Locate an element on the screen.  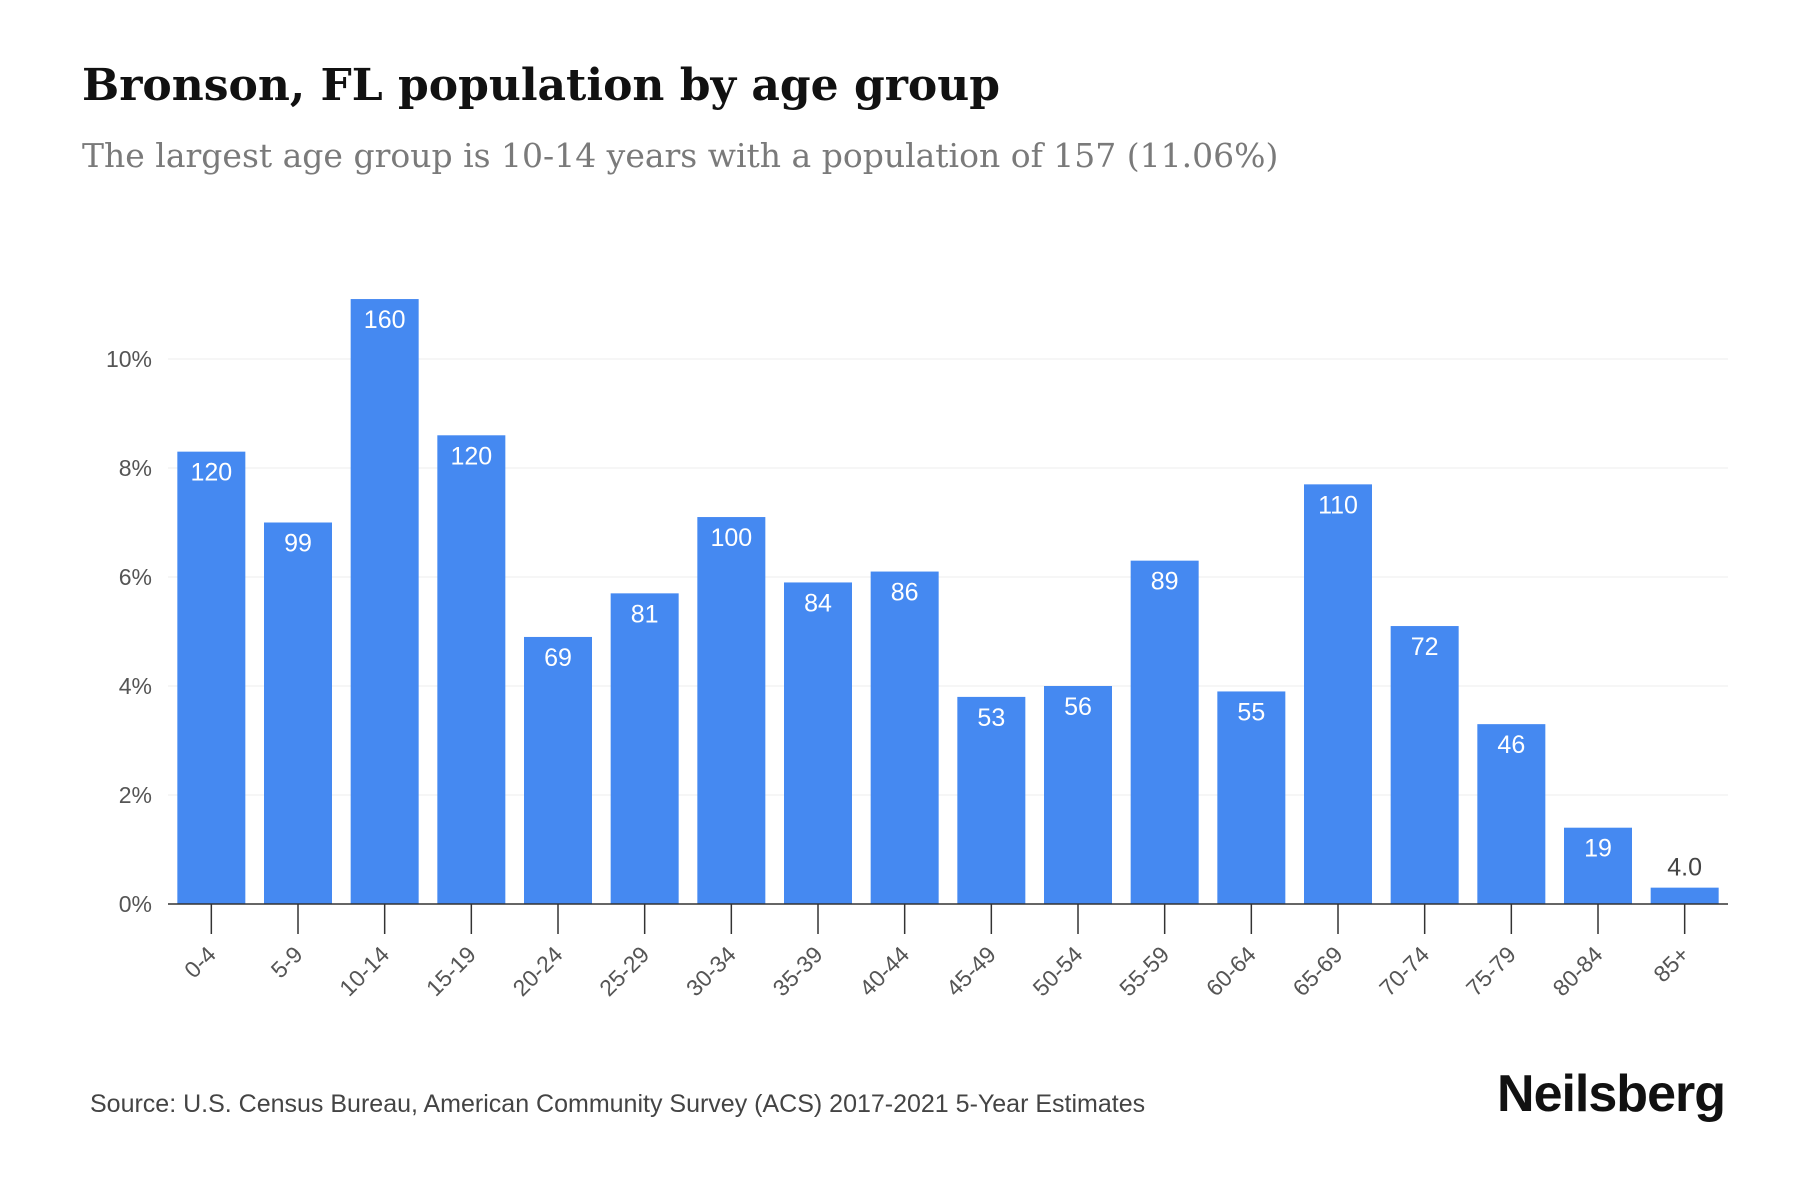
bar-value-label: 89 is located at coordinates (1165, 582).